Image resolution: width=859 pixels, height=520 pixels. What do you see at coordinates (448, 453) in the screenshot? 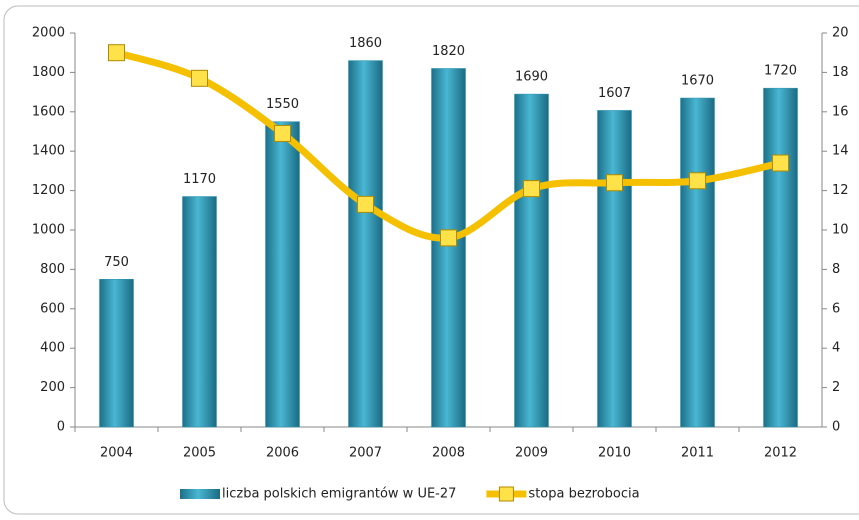
I see `x-tick-label: 2008` at bounding box center [448, 453].